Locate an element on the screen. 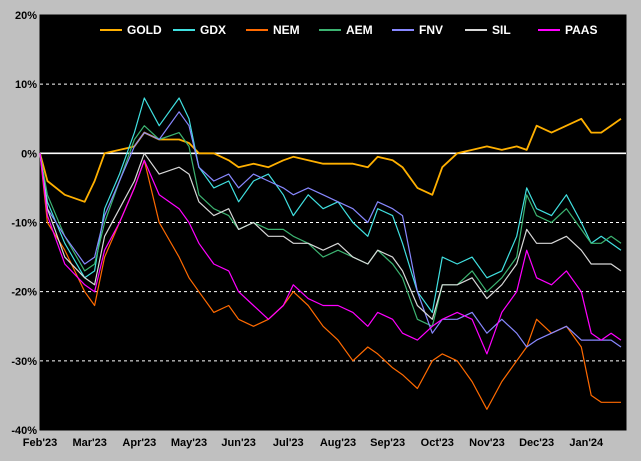 The height and width of the screenshot is (461, 641). x-tick-label: Oct'23 is located at coordinates (437, 443).